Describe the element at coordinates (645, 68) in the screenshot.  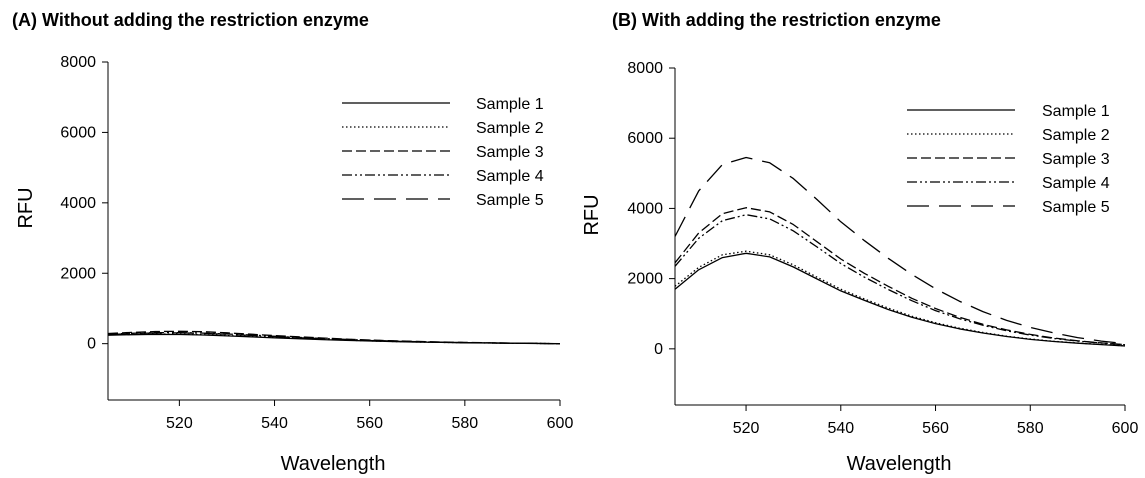
I see `panel-b-y-tick-label: 8000` at that location.